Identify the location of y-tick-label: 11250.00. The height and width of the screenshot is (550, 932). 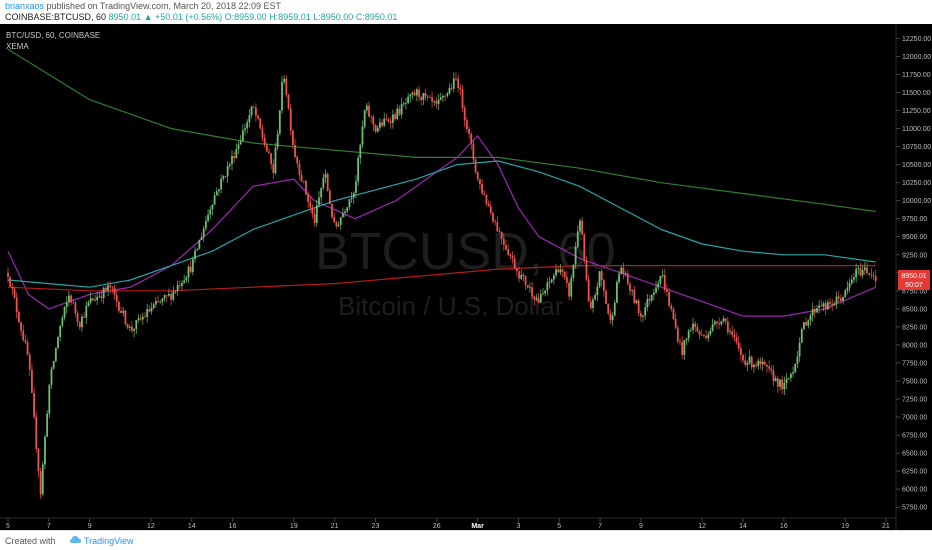
(916, 111).